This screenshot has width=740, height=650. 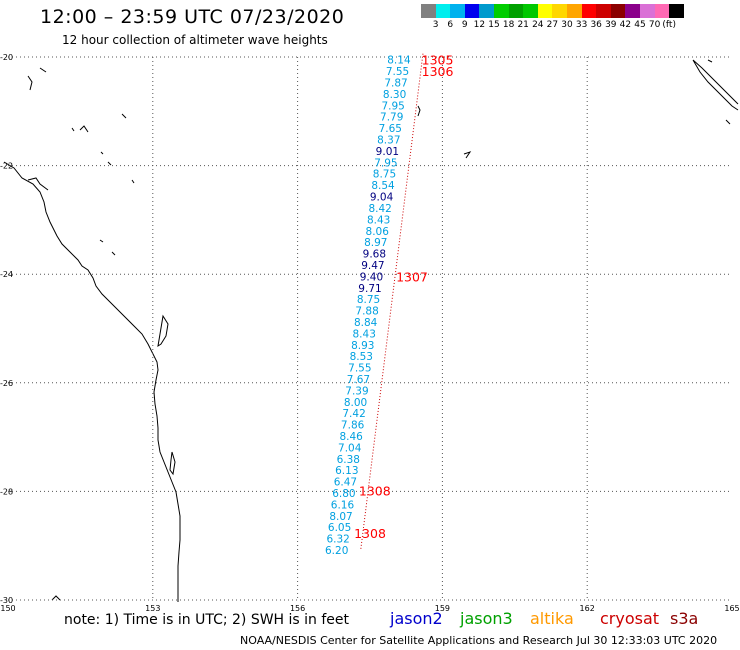 What do you see at coordinates (6, 166) in the screenshot?
I see `latitude-label: -22` at bounding box center [6, 166].